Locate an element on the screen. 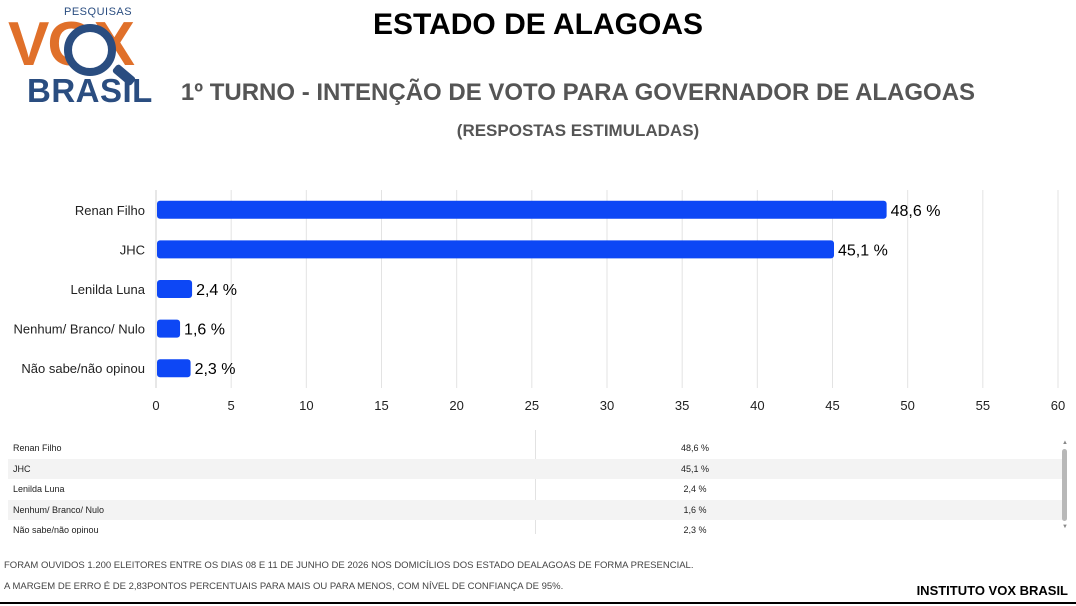  vox-brasil-logo: PESQUISAS VOX BRASIL is located at coordinates (88, 56).